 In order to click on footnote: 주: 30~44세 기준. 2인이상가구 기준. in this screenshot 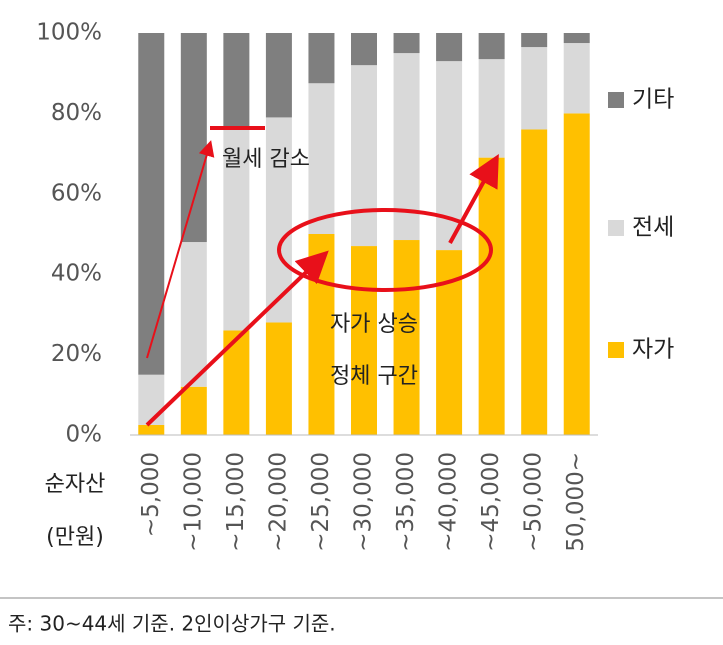, I will do `click(172, 624)`.